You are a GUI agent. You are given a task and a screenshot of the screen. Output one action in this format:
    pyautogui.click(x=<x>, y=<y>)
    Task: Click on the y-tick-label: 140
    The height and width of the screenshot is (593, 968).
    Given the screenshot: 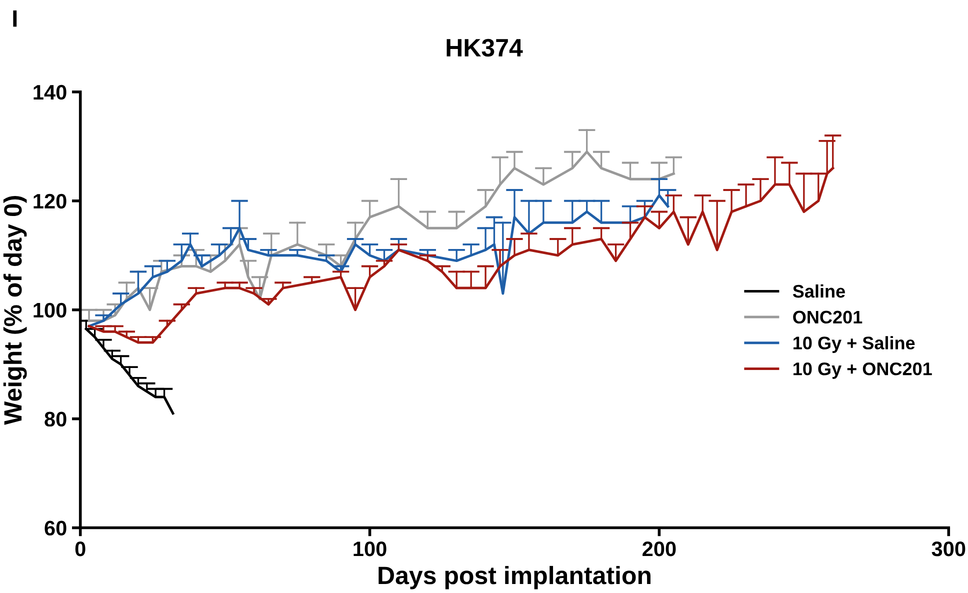 What is the action you would take?
    pyautogui.click(x=50, y=92)
    